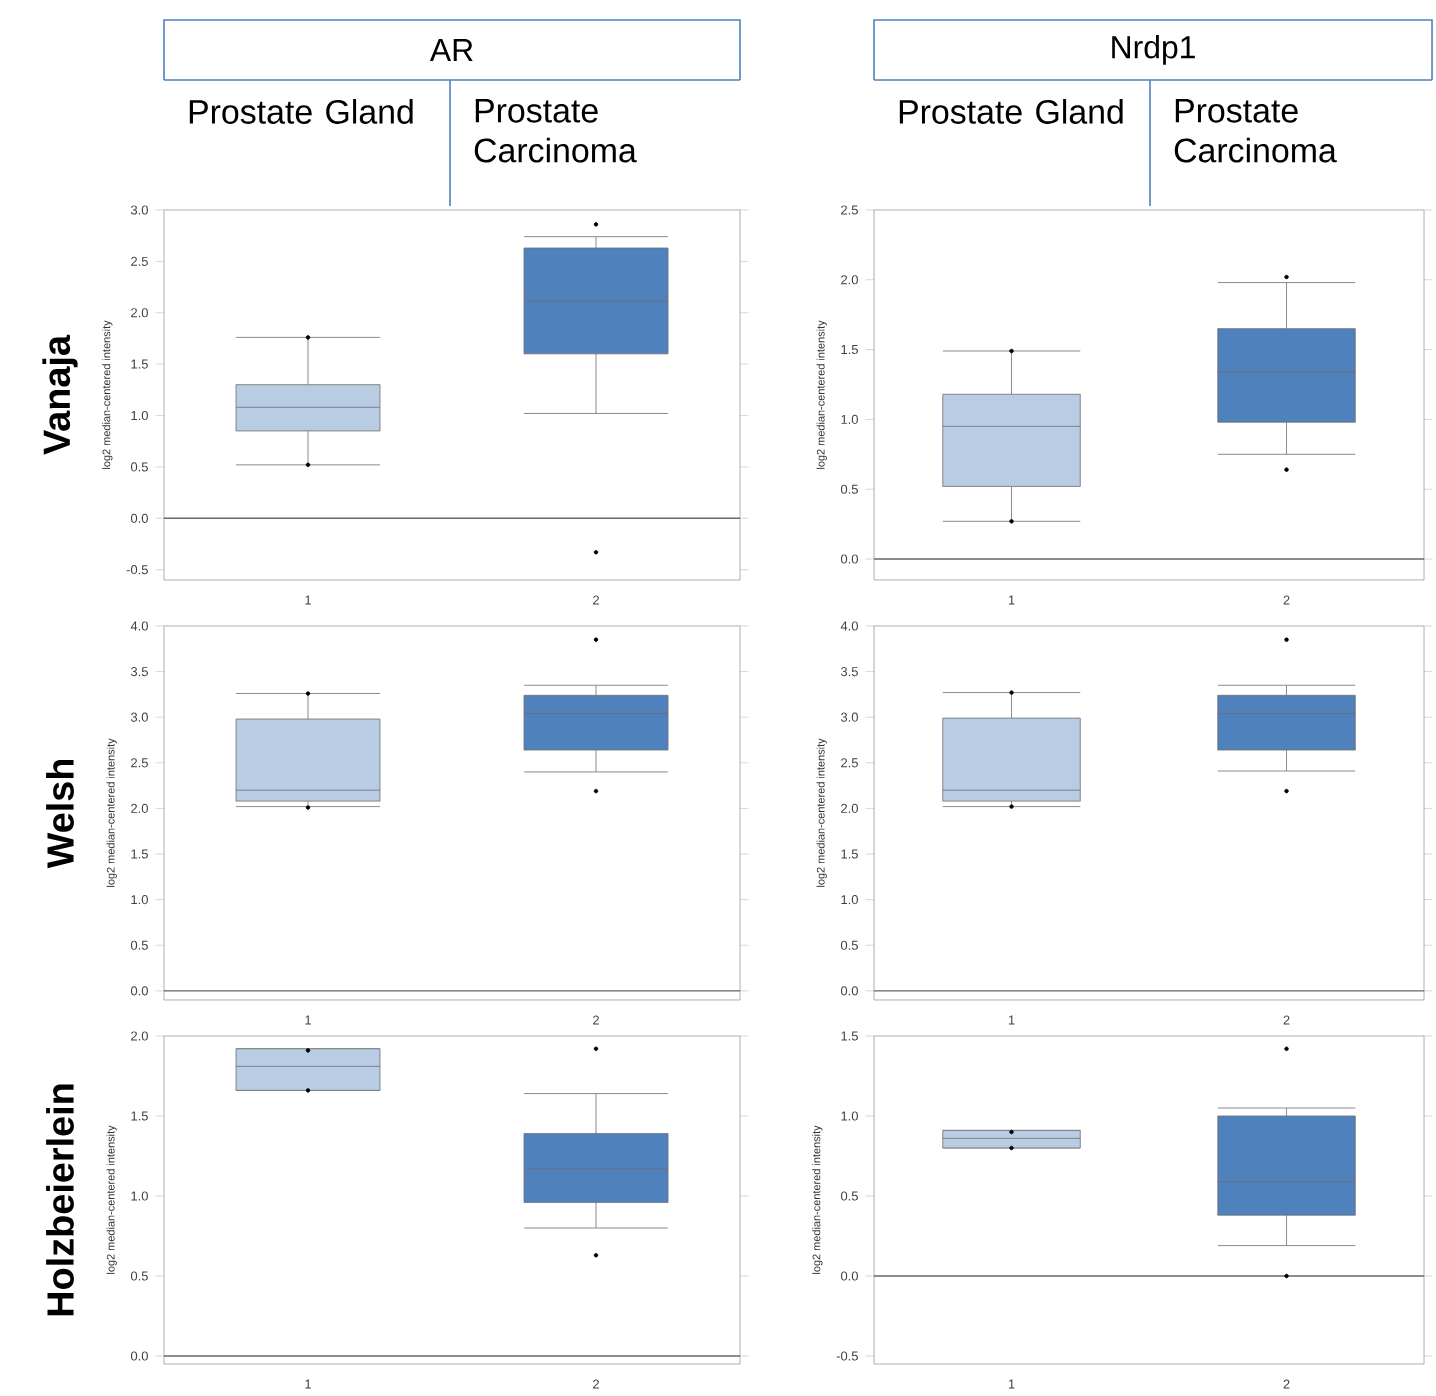 The width and height of the screenshot is (1436, 1396). I want to click on chart-title: AR, so click(451, 50).